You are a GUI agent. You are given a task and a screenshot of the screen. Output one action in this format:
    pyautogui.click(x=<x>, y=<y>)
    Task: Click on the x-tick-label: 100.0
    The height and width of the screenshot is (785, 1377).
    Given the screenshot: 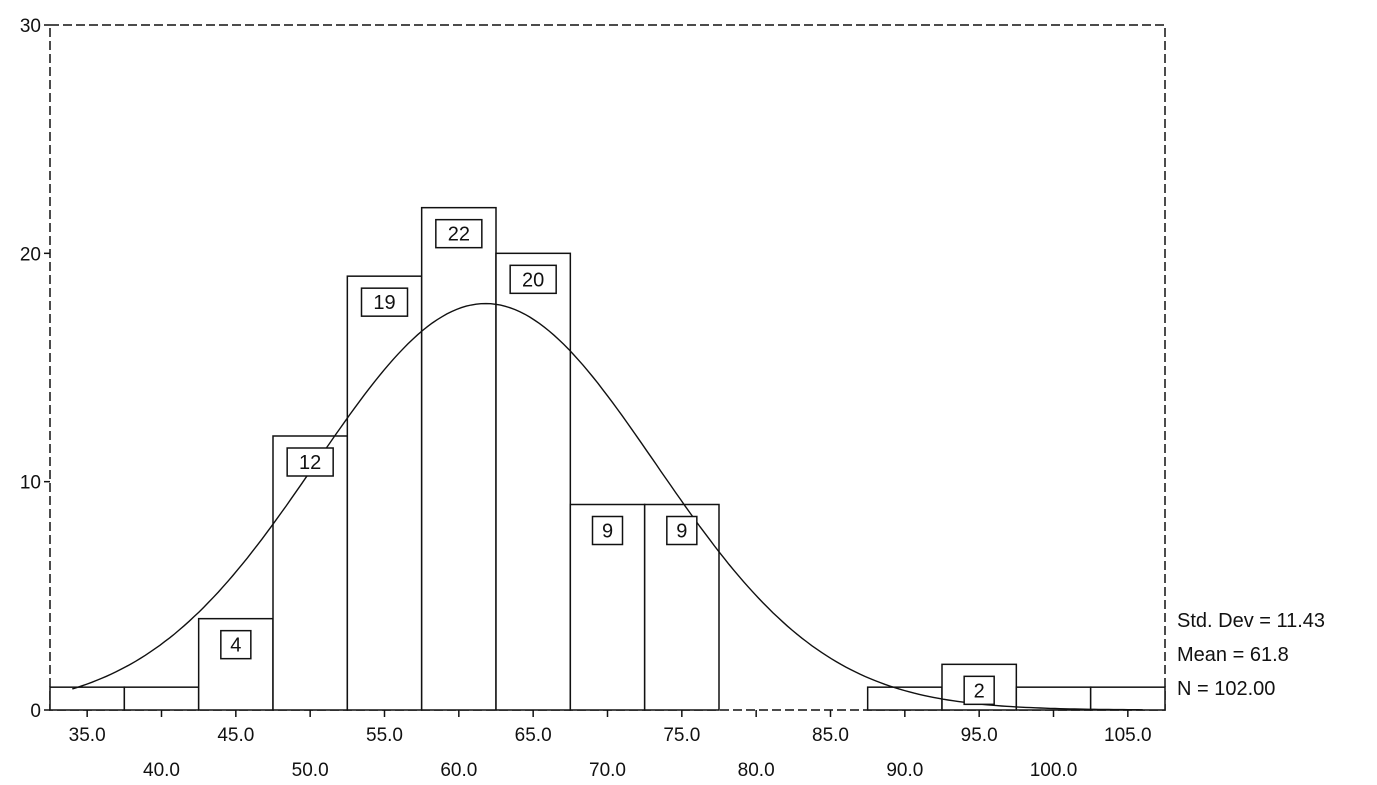 What is the action you would take?
    pyautogui.click(x=1054, y=770)
    